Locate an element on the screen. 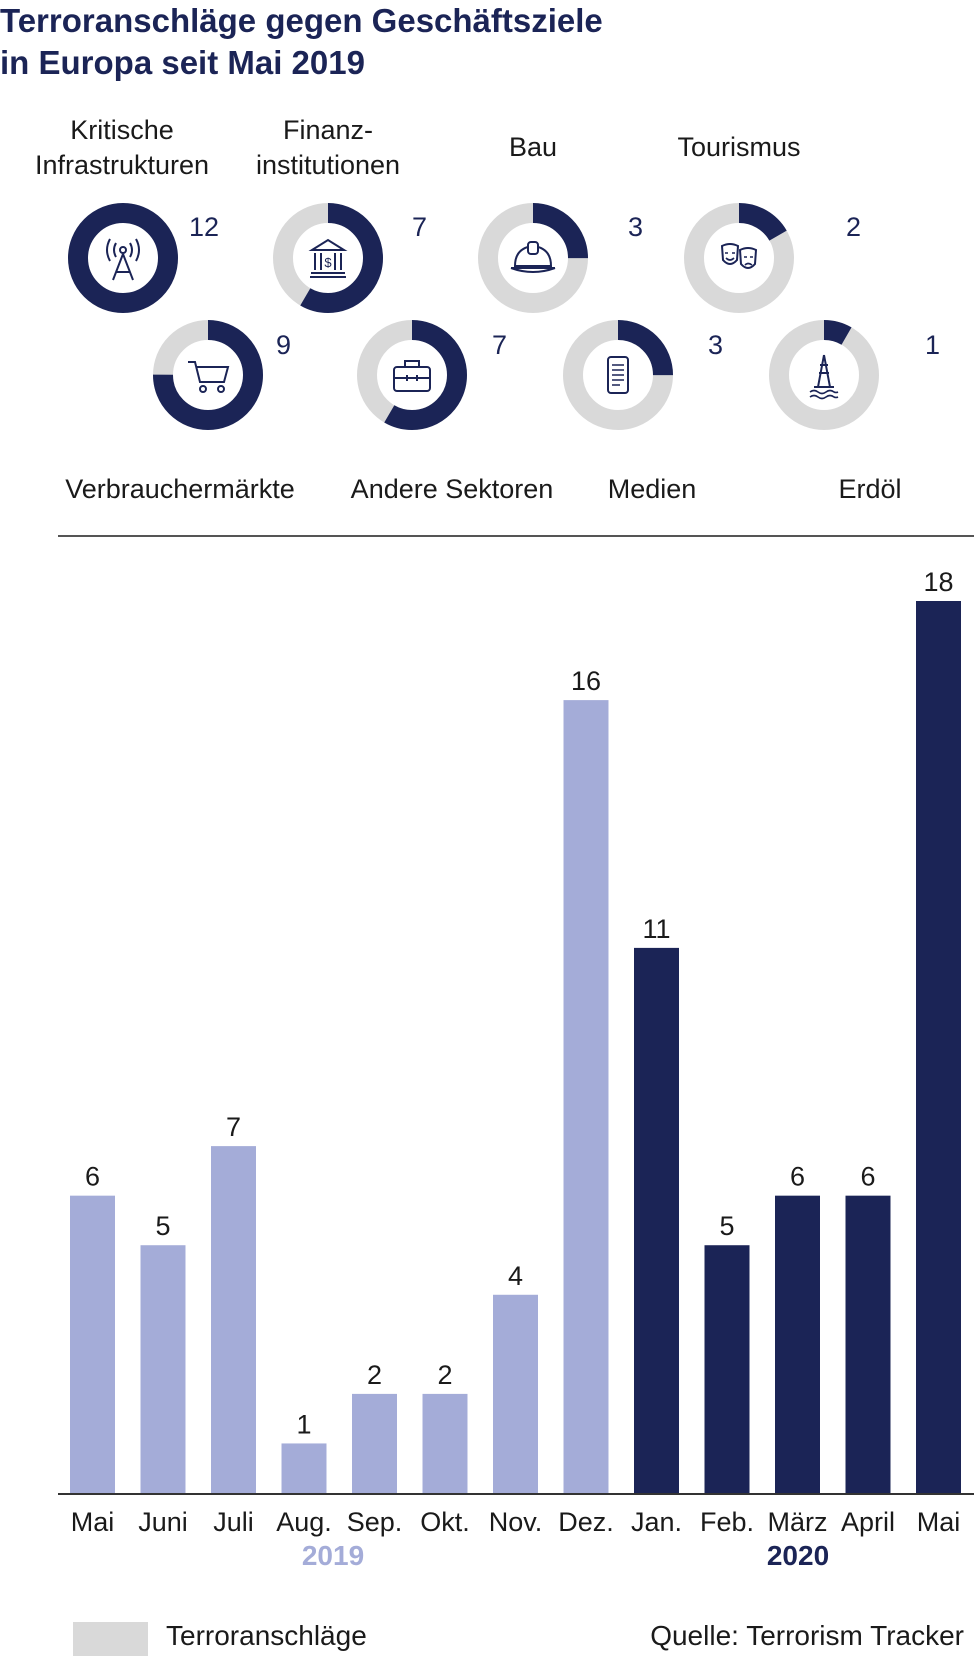 Image resolution: width=974 pixels, height=1658 pixels. sector-label-verbrauchermaerkte: Verbrauchermärkte is located at coordinates (180, 489).